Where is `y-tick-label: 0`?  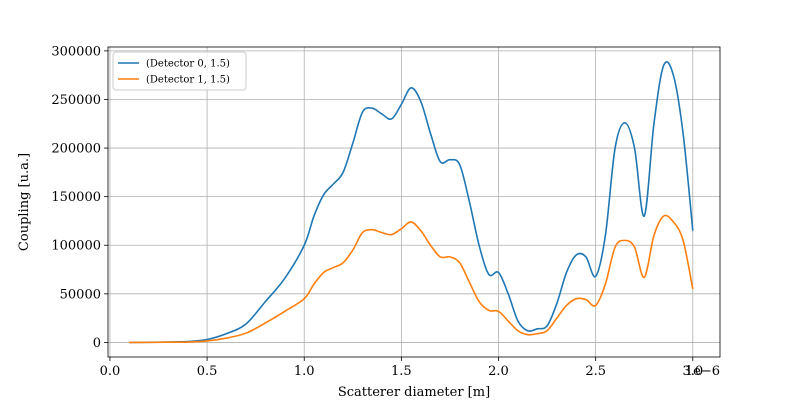
y-tick-label: 0 is located at coordinates (97, 343).